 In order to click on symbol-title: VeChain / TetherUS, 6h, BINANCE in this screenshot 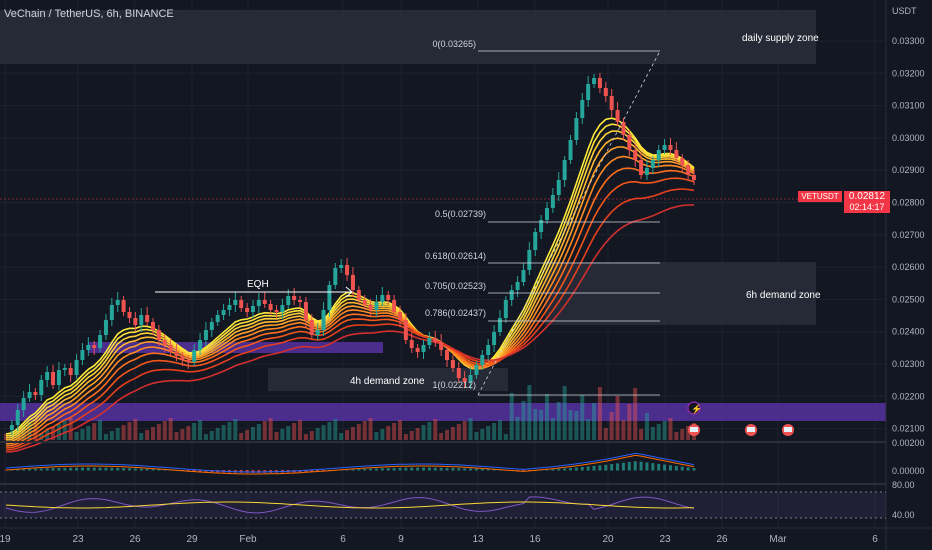, I will do `click(89, 14)`.